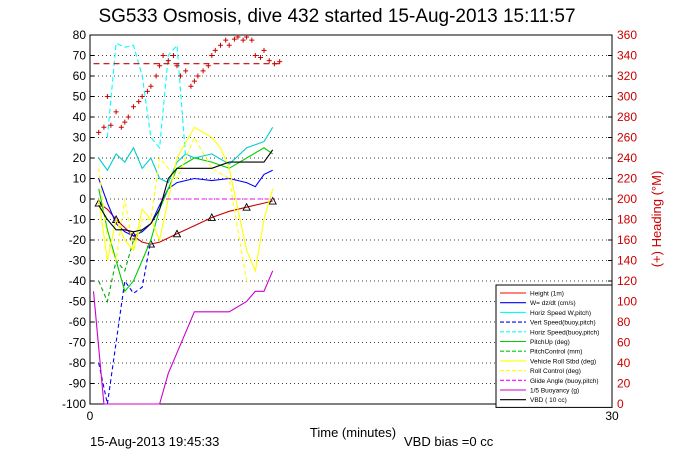  I want to click on y-right-tick-label: 0, so click(620, 404).